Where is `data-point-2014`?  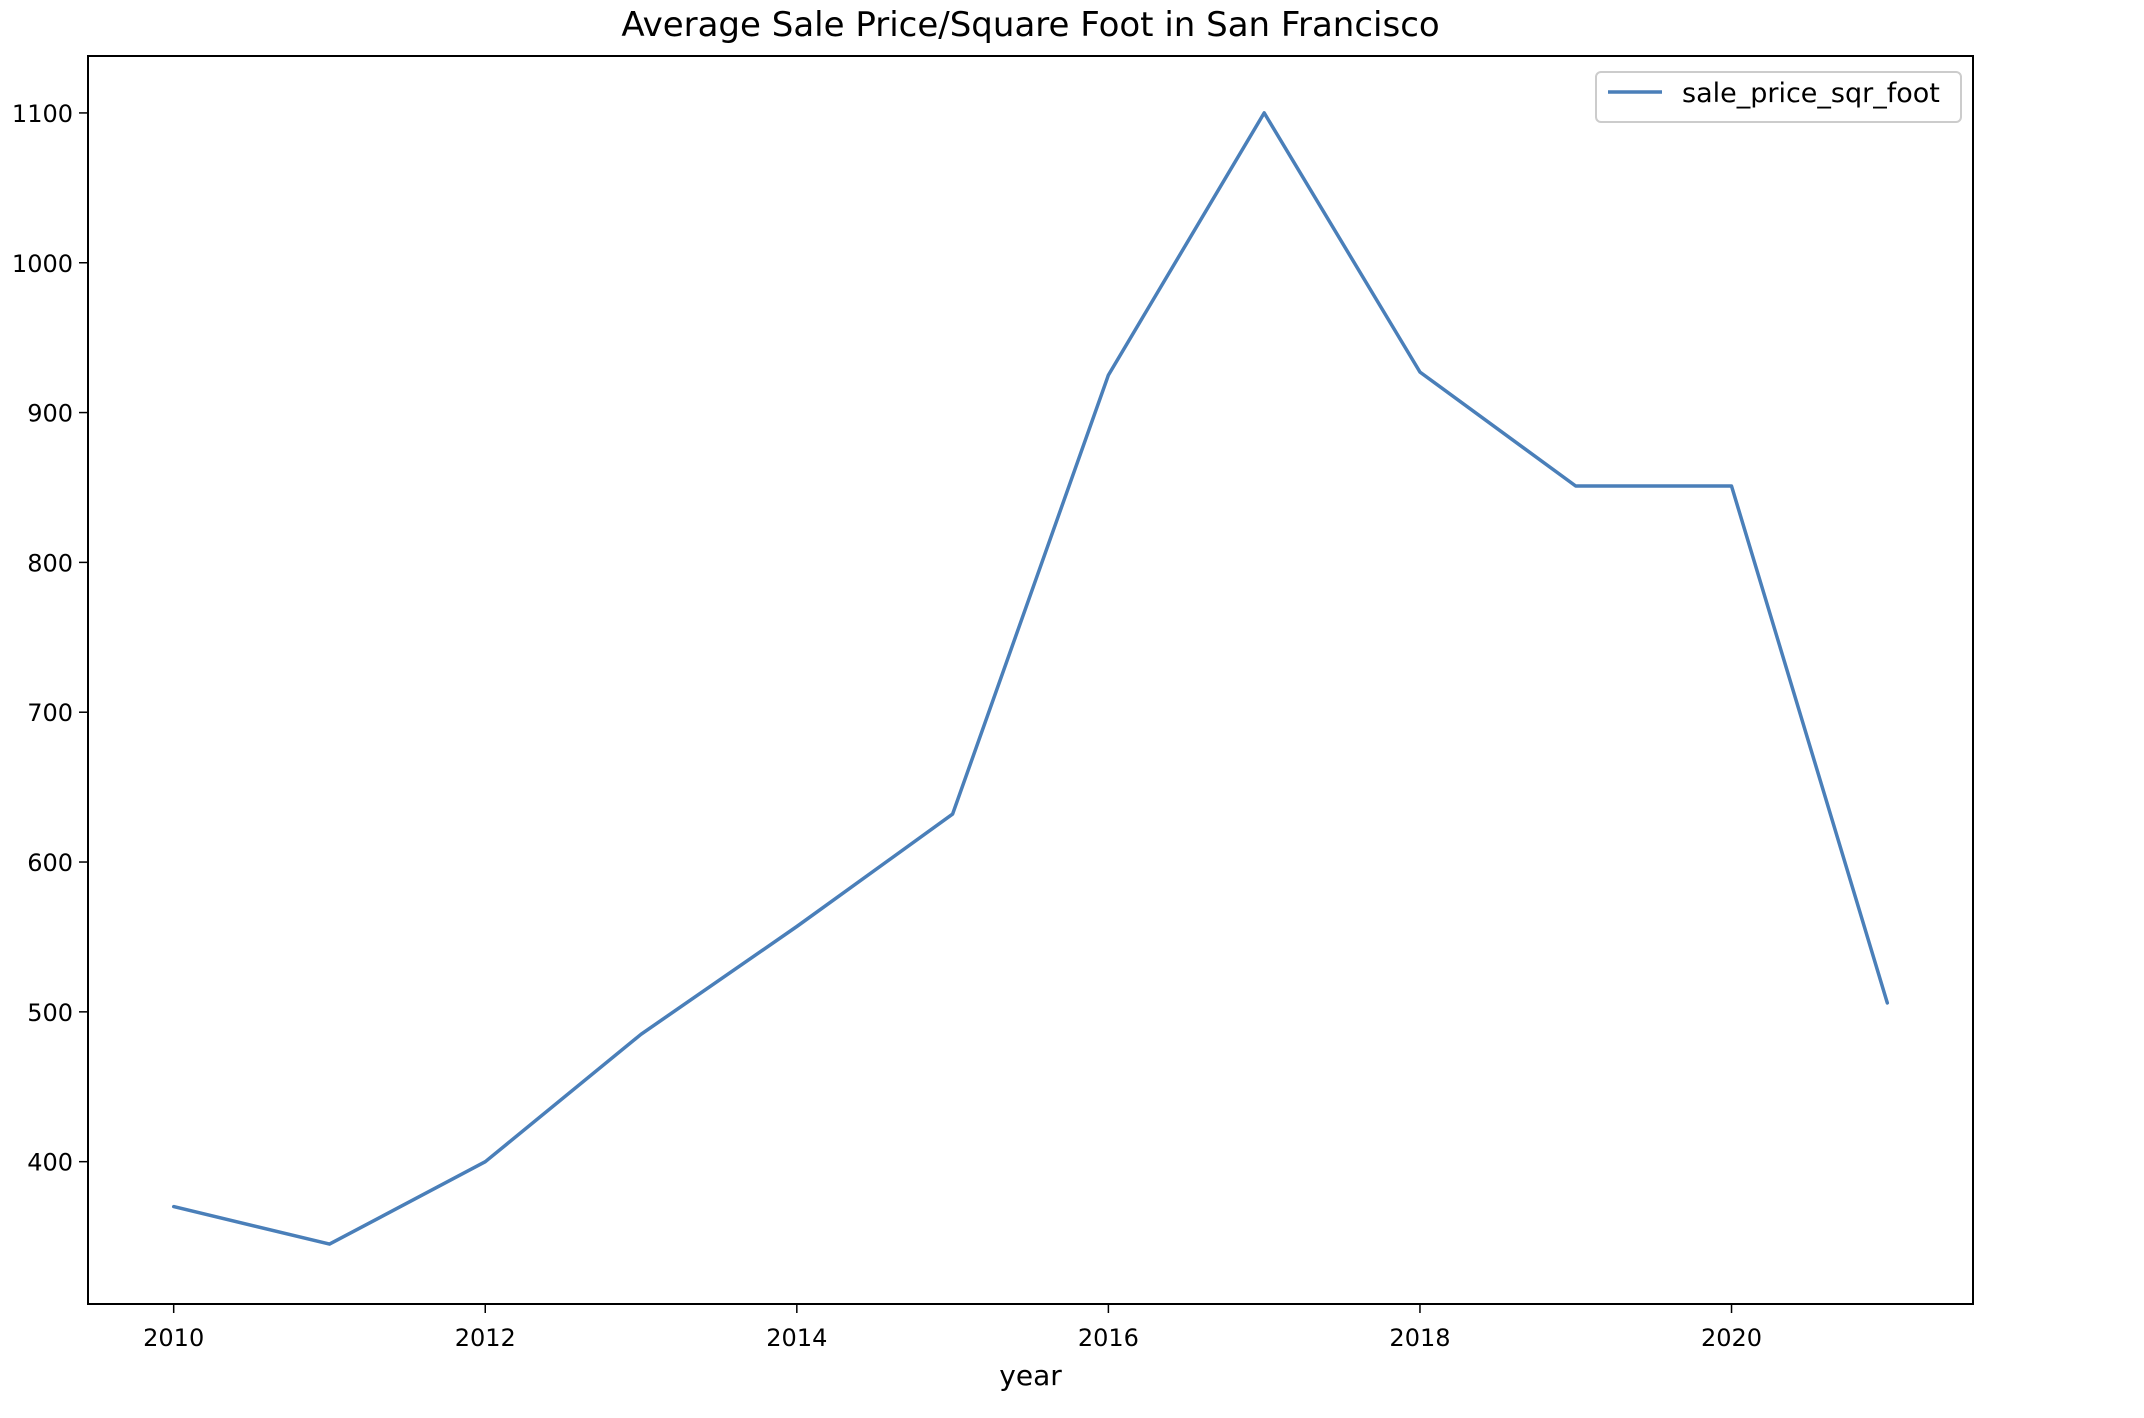
data-point-2014 is located at coordinates (797, 926).